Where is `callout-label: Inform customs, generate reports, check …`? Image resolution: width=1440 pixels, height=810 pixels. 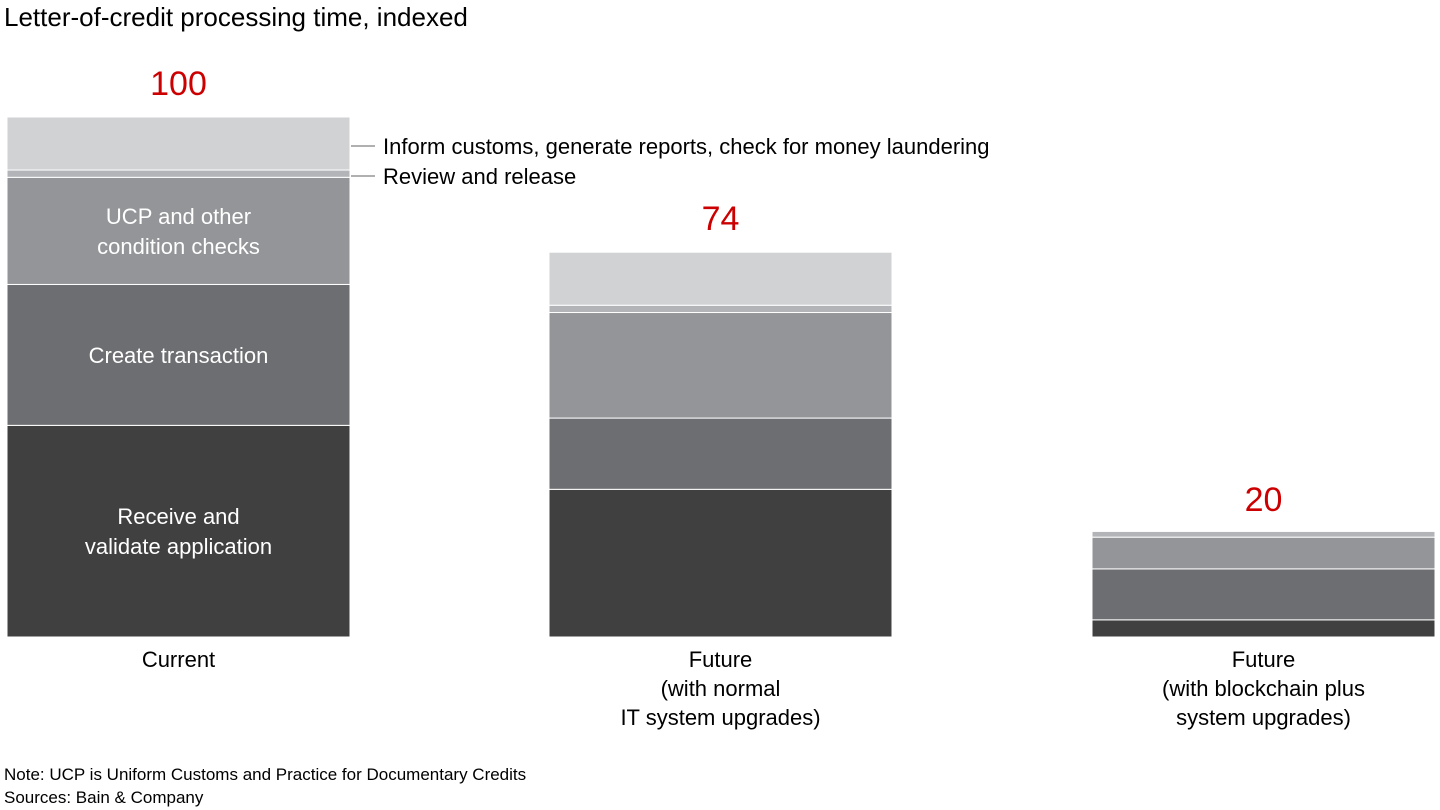
callout-label: Inform customs, generate reports, check … is located at coordinates (686, 146).